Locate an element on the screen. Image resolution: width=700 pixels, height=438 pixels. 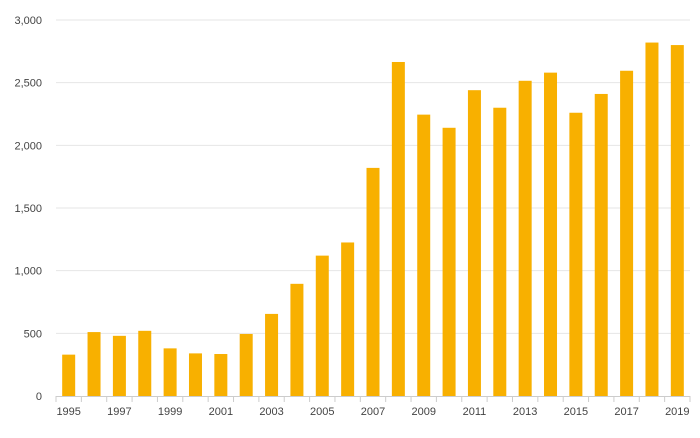
y-tick-label: 2,500 is located at coordinates (28, 84).